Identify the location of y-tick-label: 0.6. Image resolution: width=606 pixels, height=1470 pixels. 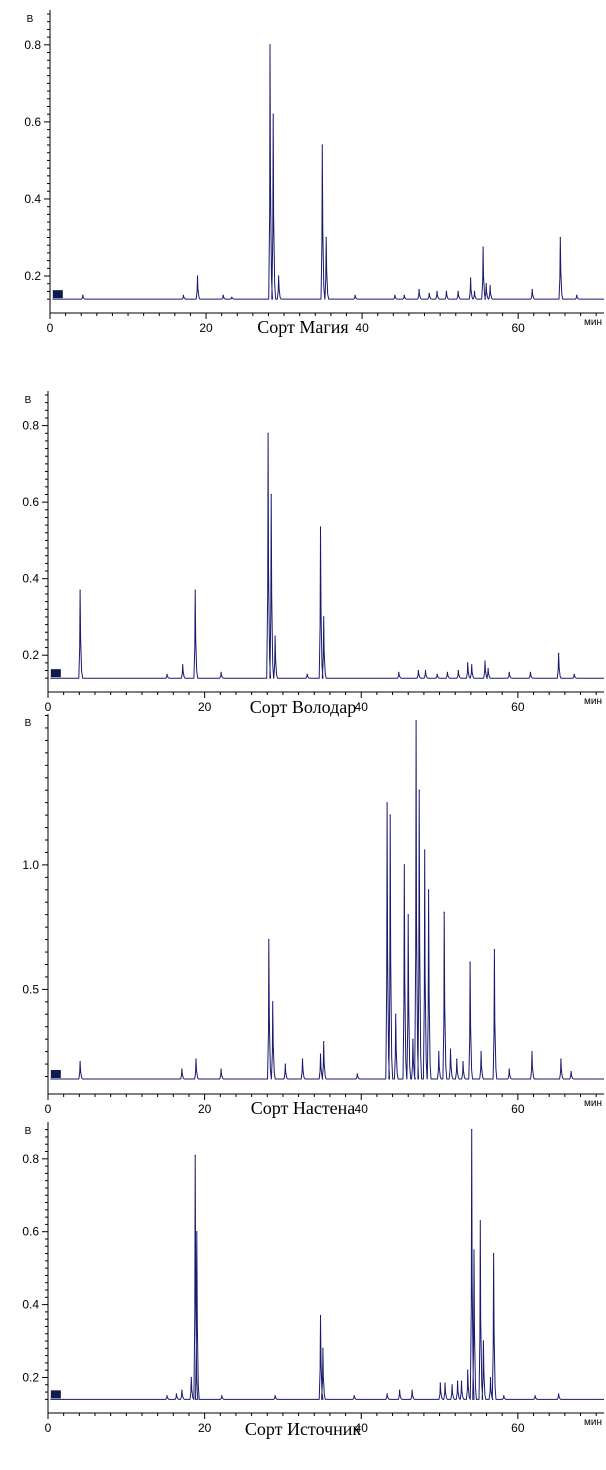
(30, 1232).